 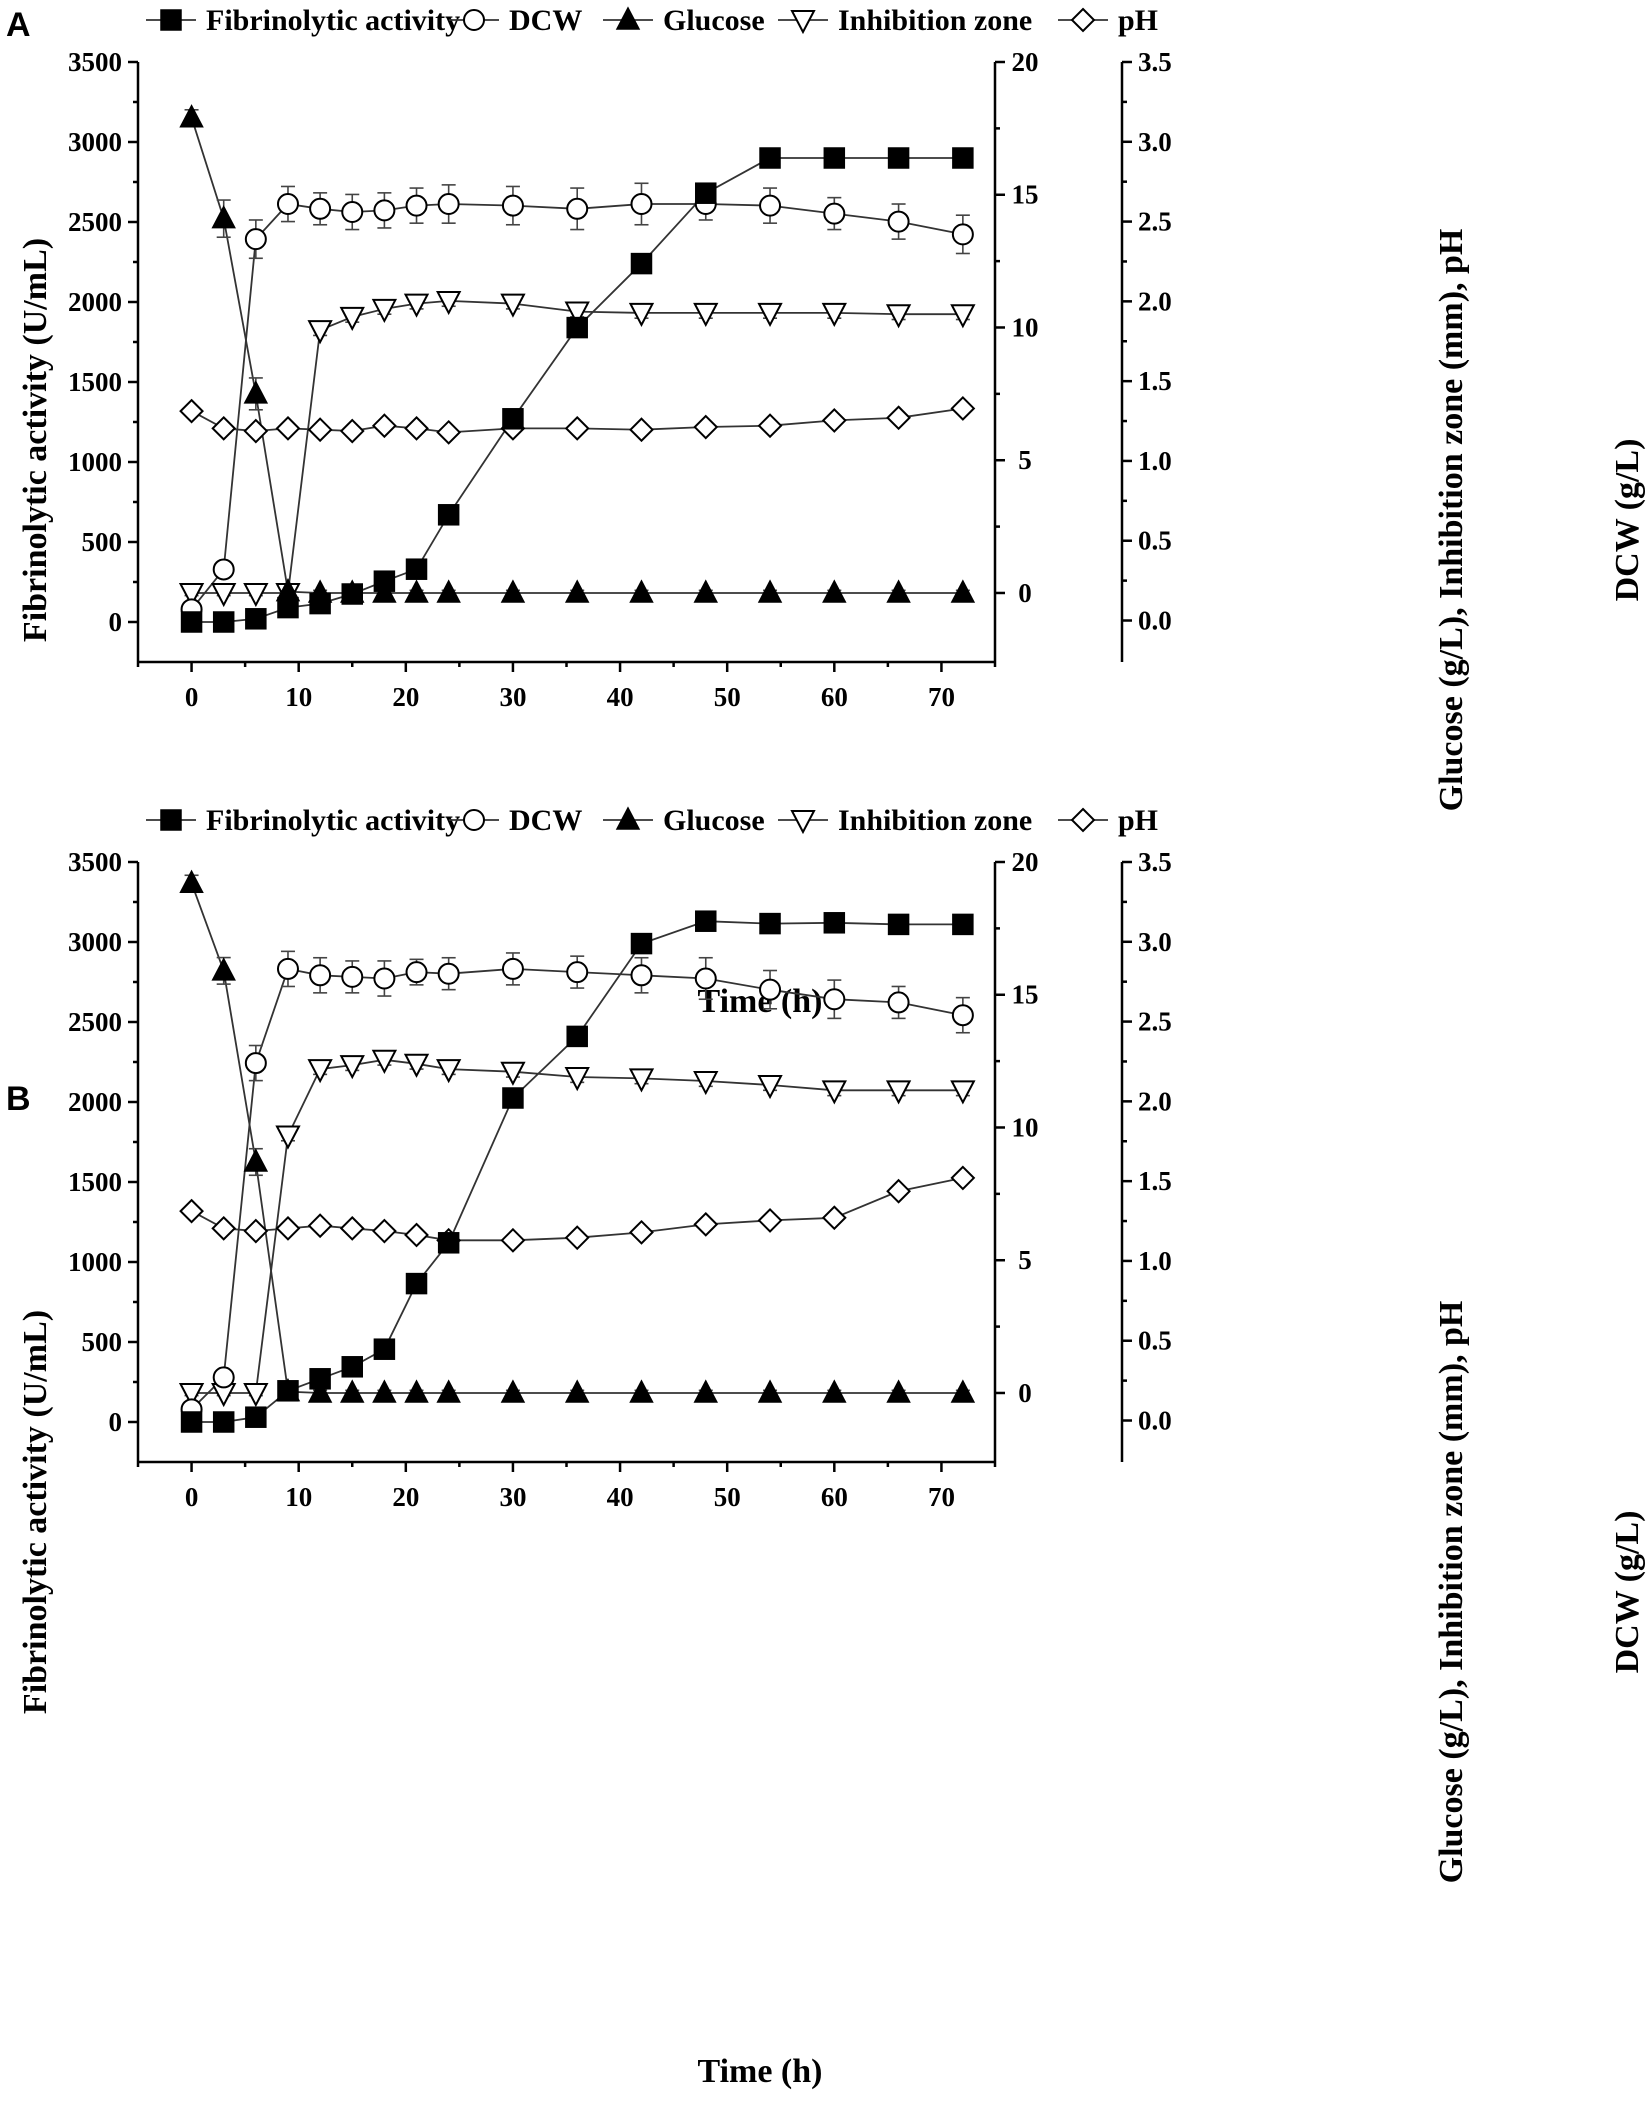 I want to click on panel-b-y3-tick-label-3: 1.5, so click(x=1155, y=1181).